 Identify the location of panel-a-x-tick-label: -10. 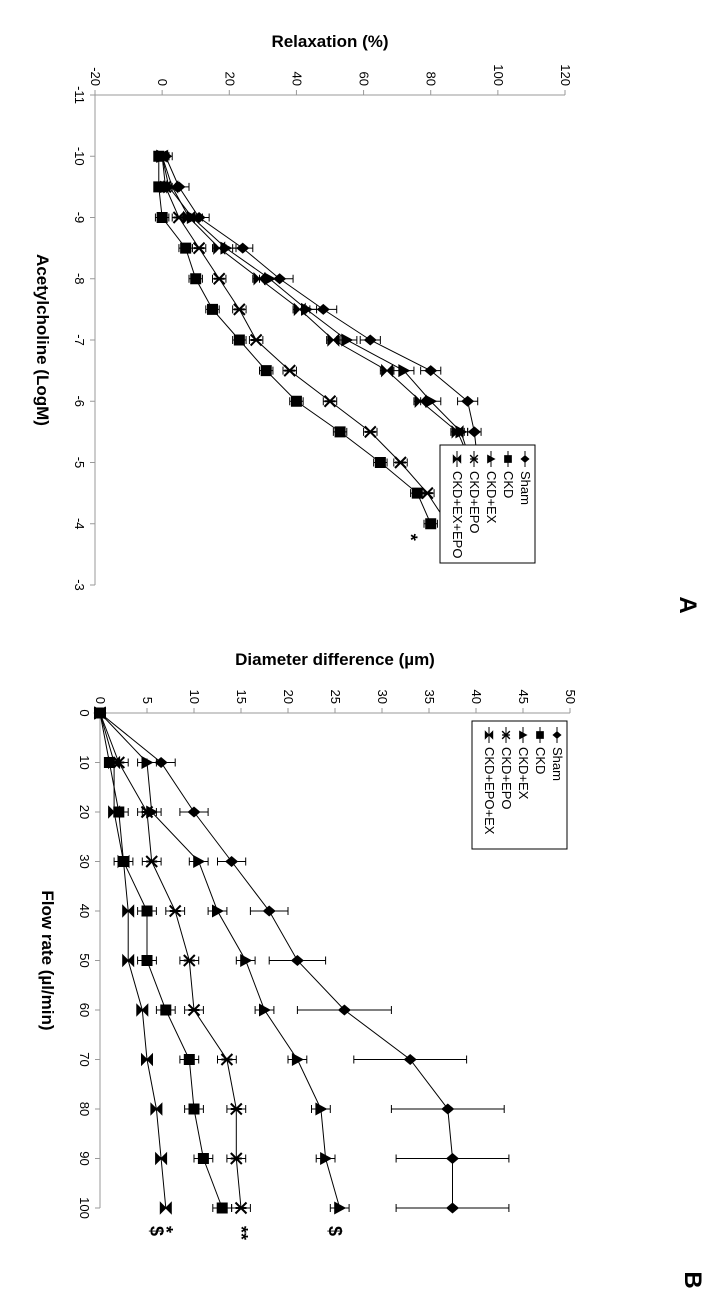
(79, 156).